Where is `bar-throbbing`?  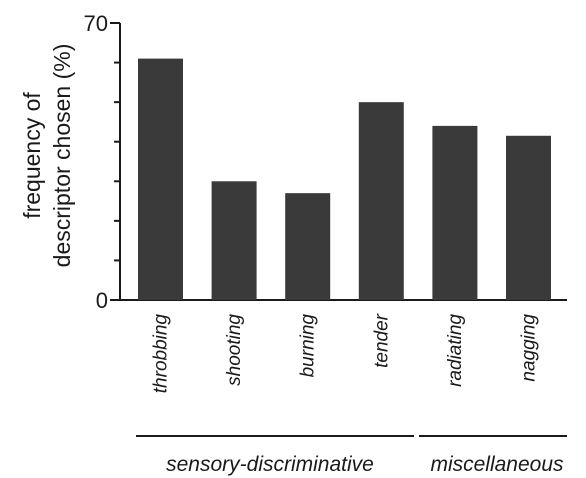 bar-throbbing is located at coordinates (160, 179).